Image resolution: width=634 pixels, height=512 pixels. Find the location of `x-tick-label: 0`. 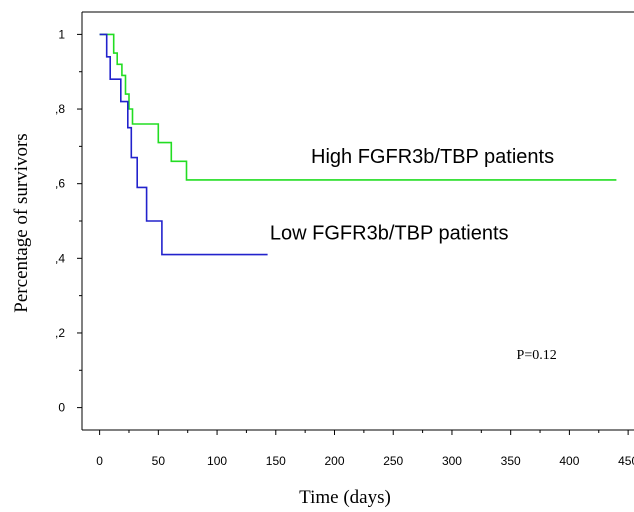

x-tick-label: 0 is located at coordinates (99, 461).